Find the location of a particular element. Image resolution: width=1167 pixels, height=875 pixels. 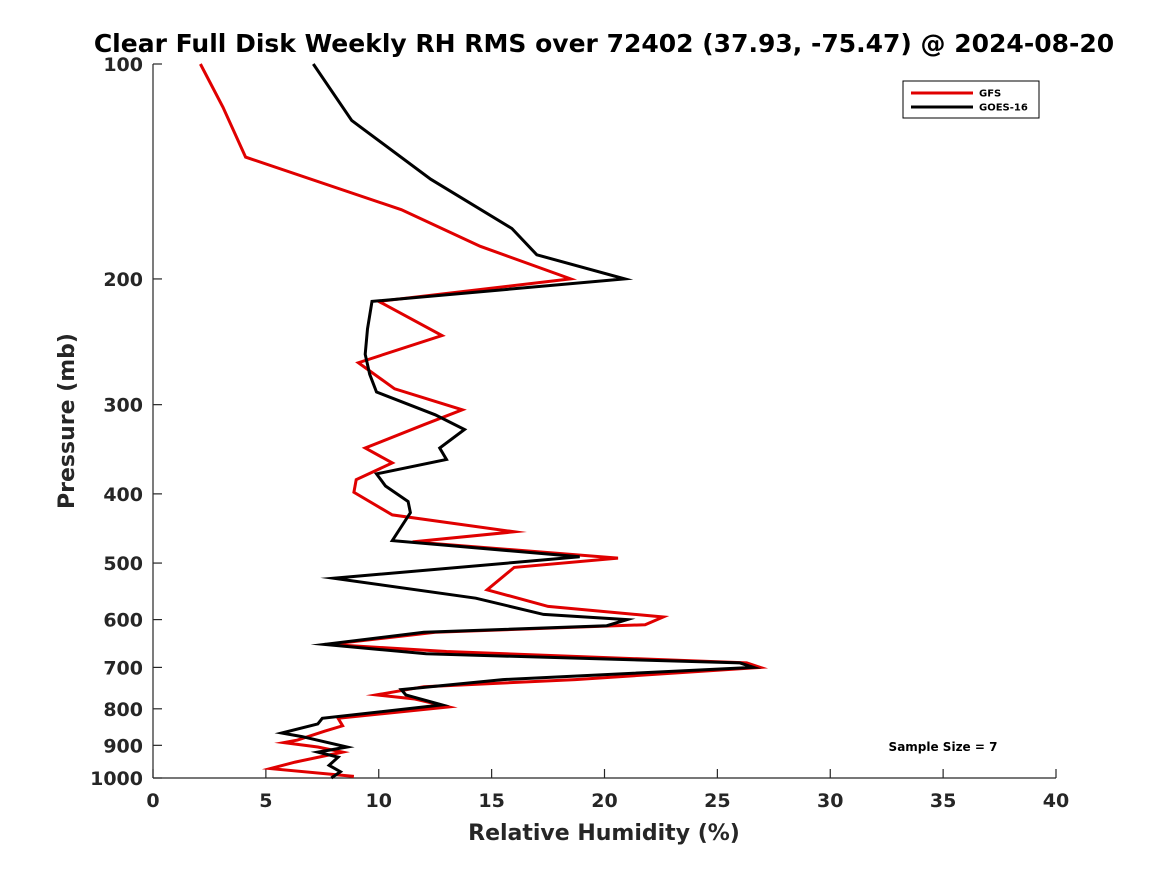

y-tick-label: 600 is located at coordinates (123, 621).